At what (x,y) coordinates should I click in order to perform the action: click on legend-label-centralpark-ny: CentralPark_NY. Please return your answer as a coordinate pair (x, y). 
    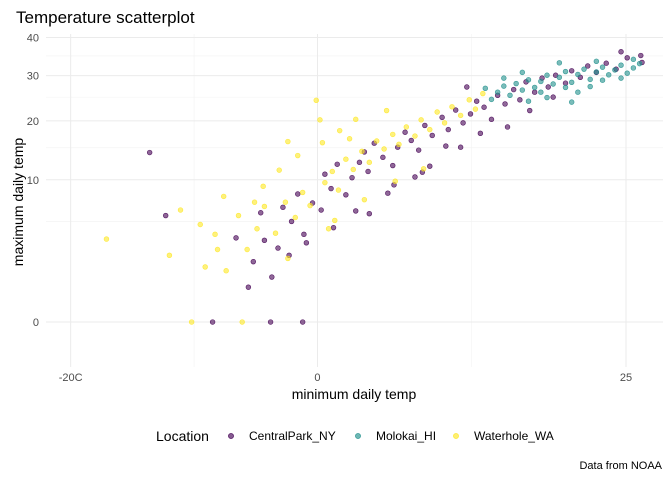
    Looking at the image, I should click on (292, 436).